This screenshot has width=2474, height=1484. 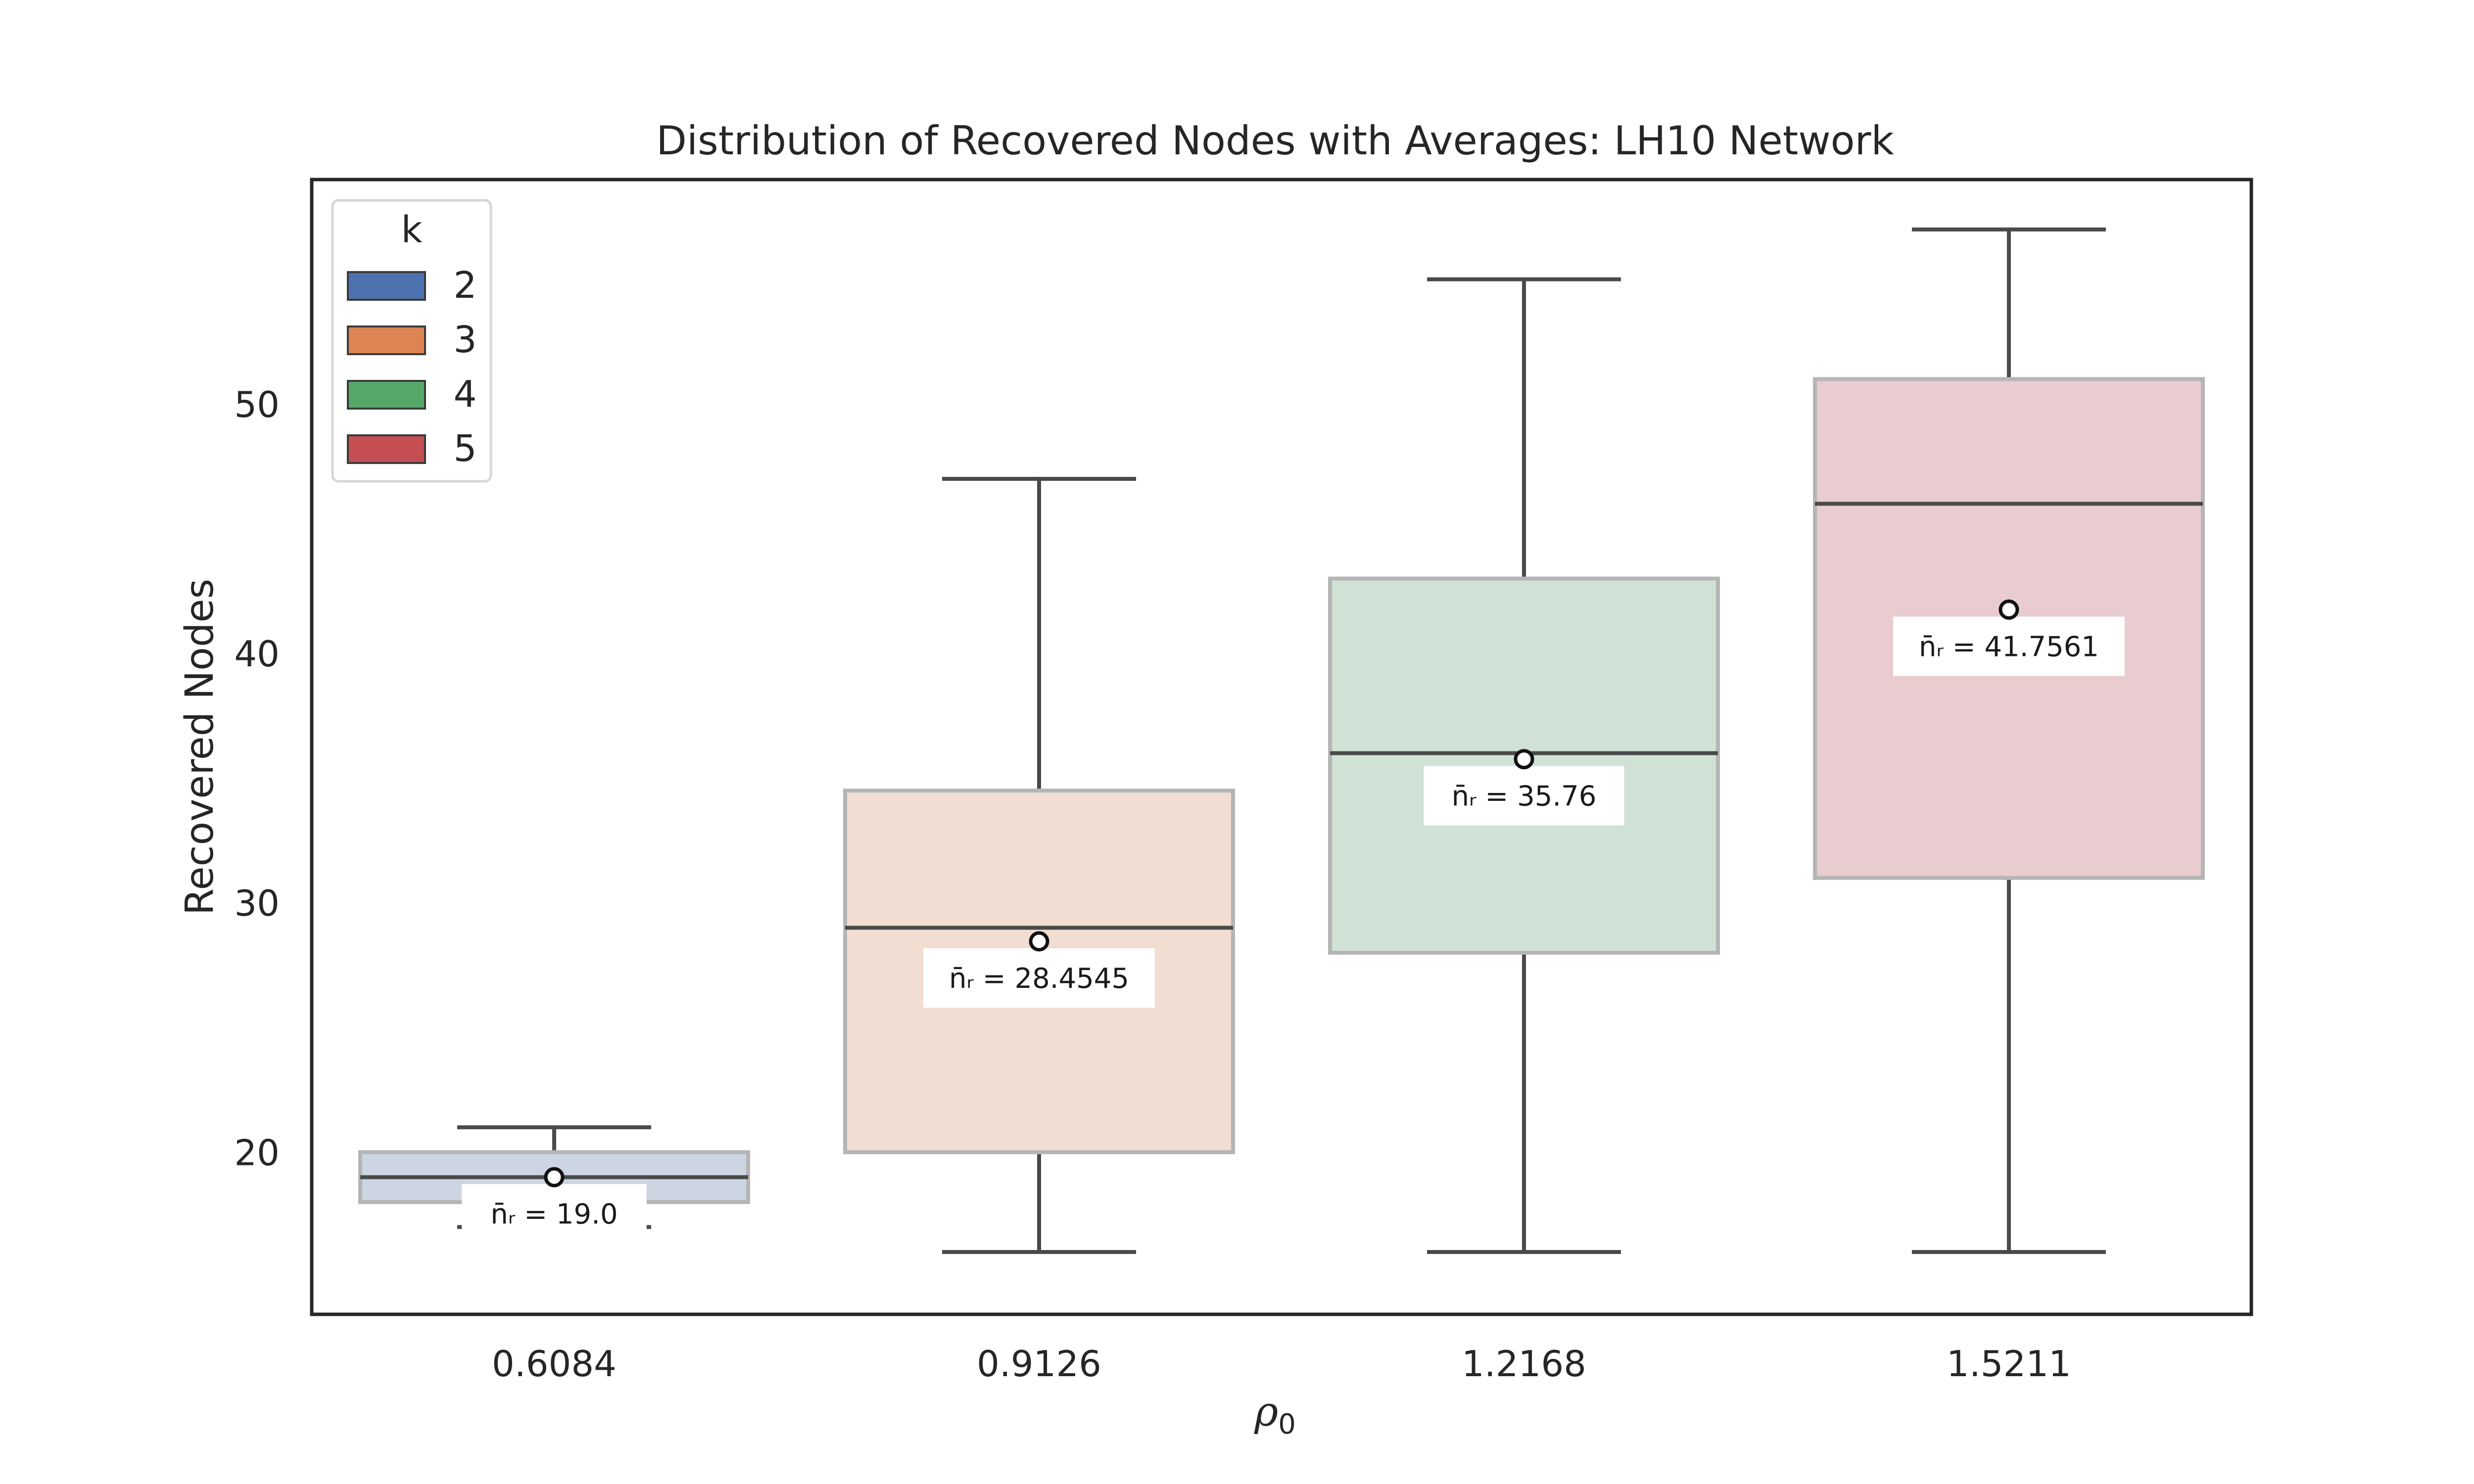 I want to click on x-axis-label-subscript: 0, so click(x=1287, y=1424).